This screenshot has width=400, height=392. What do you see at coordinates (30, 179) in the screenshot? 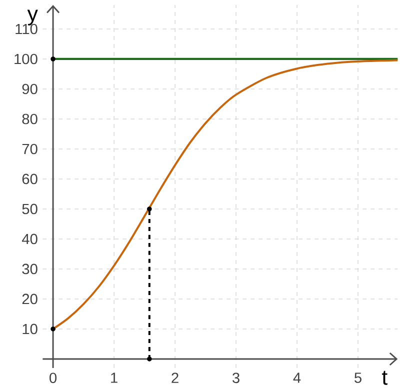
I see `y-tick-label: 60` at bounding box center [30, 179].